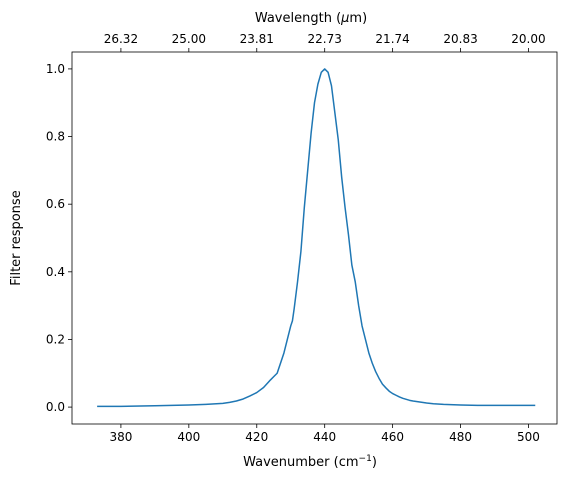 Image resolution: width=567 pixels, height=480 pixels. I want to click on y-tick-label: 0.4, so click(55, 272).